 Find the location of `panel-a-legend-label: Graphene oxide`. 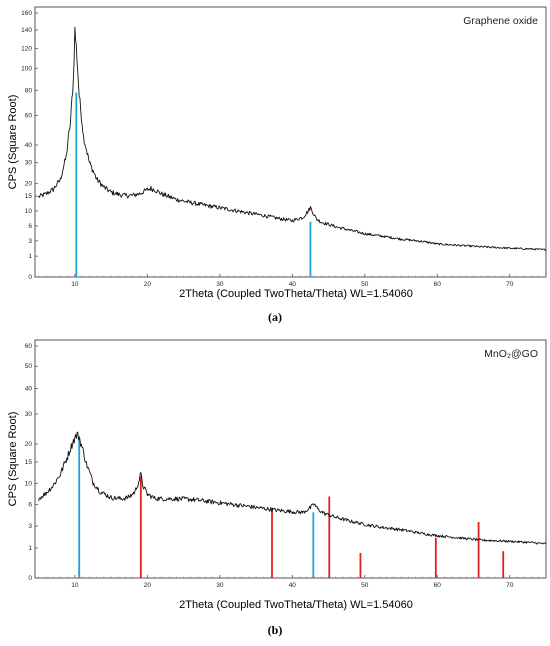

panel-a-legend-label: Graphene oxide is located at coordinates (500, 21).